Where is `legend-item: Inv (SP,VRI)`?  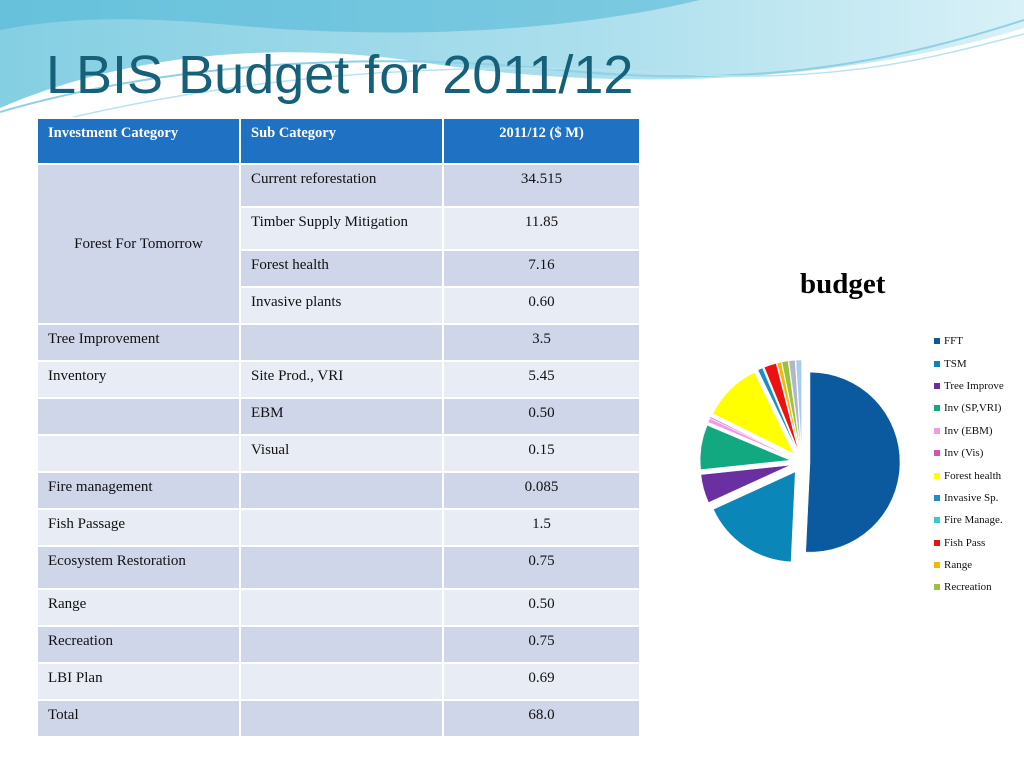
legend-item: Inv (SP,VRI) is located at coordinates (979, 408).